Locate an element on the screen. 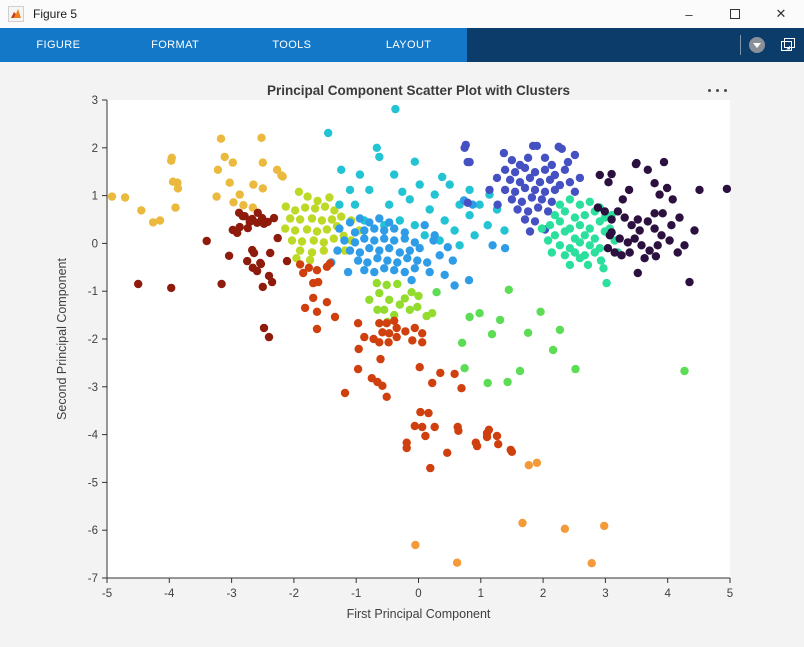 The image size is (804, 647). undock-button is located at coordinates (788, 45).